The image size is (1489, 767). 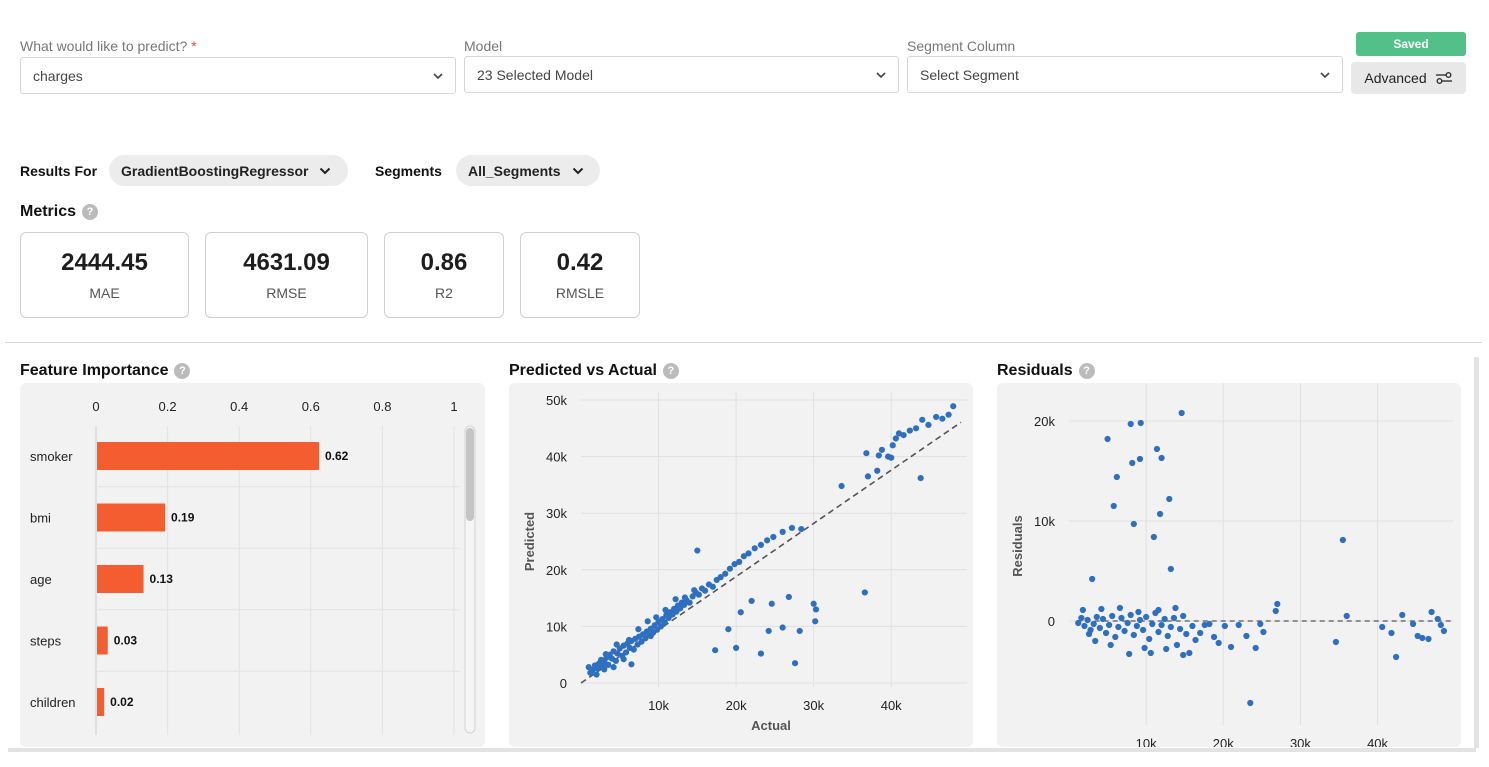 I want to click on predict-target-value: charges, so click(x=58, y=75).